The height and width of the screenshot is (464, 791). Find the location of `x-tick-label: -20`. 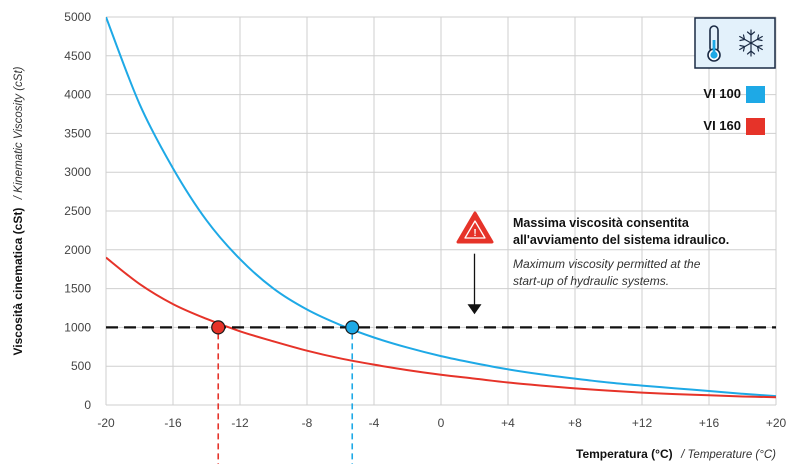

x-tick-label: -20 is located at coordinates (106, 423).